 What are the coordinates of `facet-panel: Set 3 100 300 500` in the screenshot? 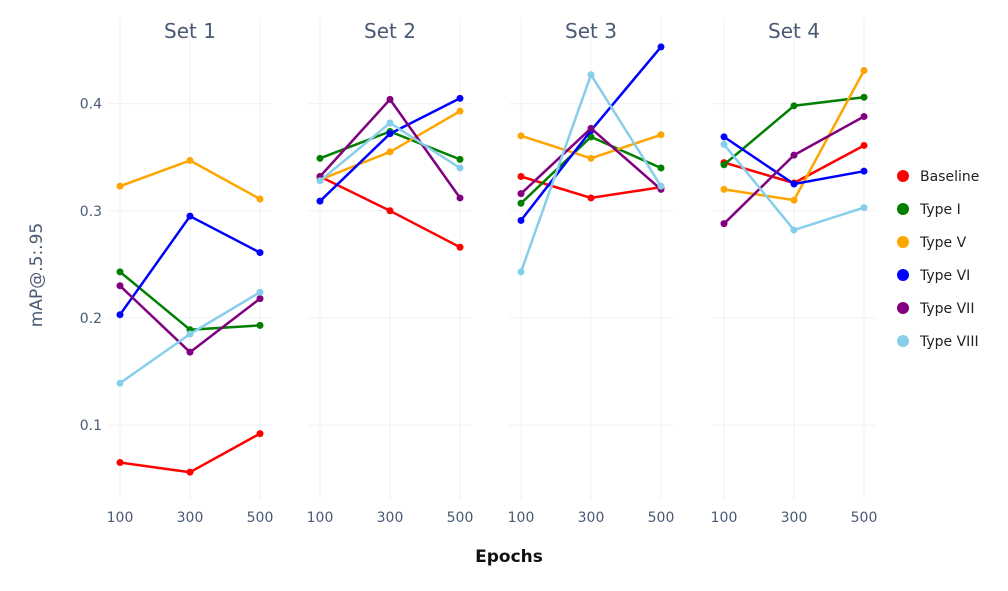 It's located at (591, 272).